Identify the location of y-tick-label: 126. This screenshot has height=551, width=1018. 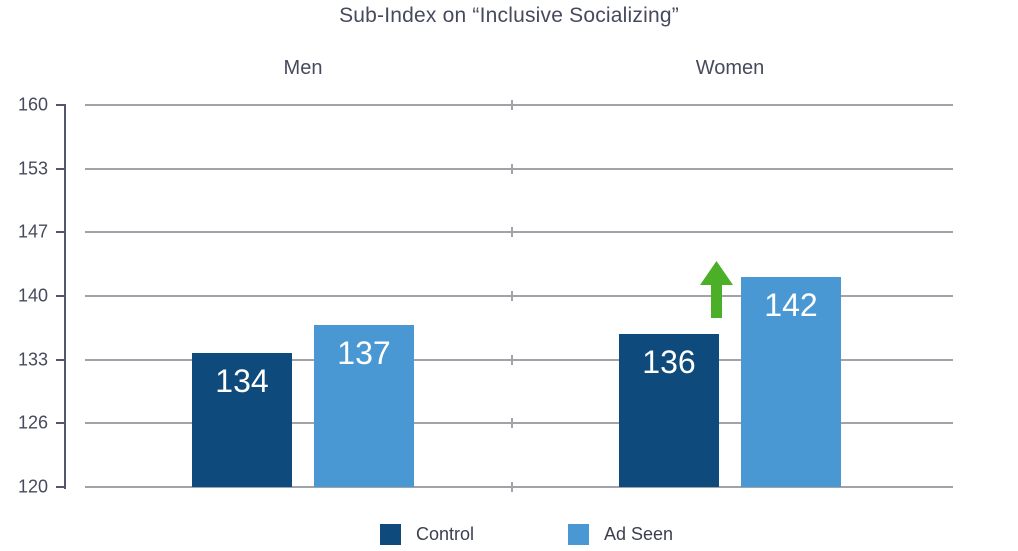
(32, 422).